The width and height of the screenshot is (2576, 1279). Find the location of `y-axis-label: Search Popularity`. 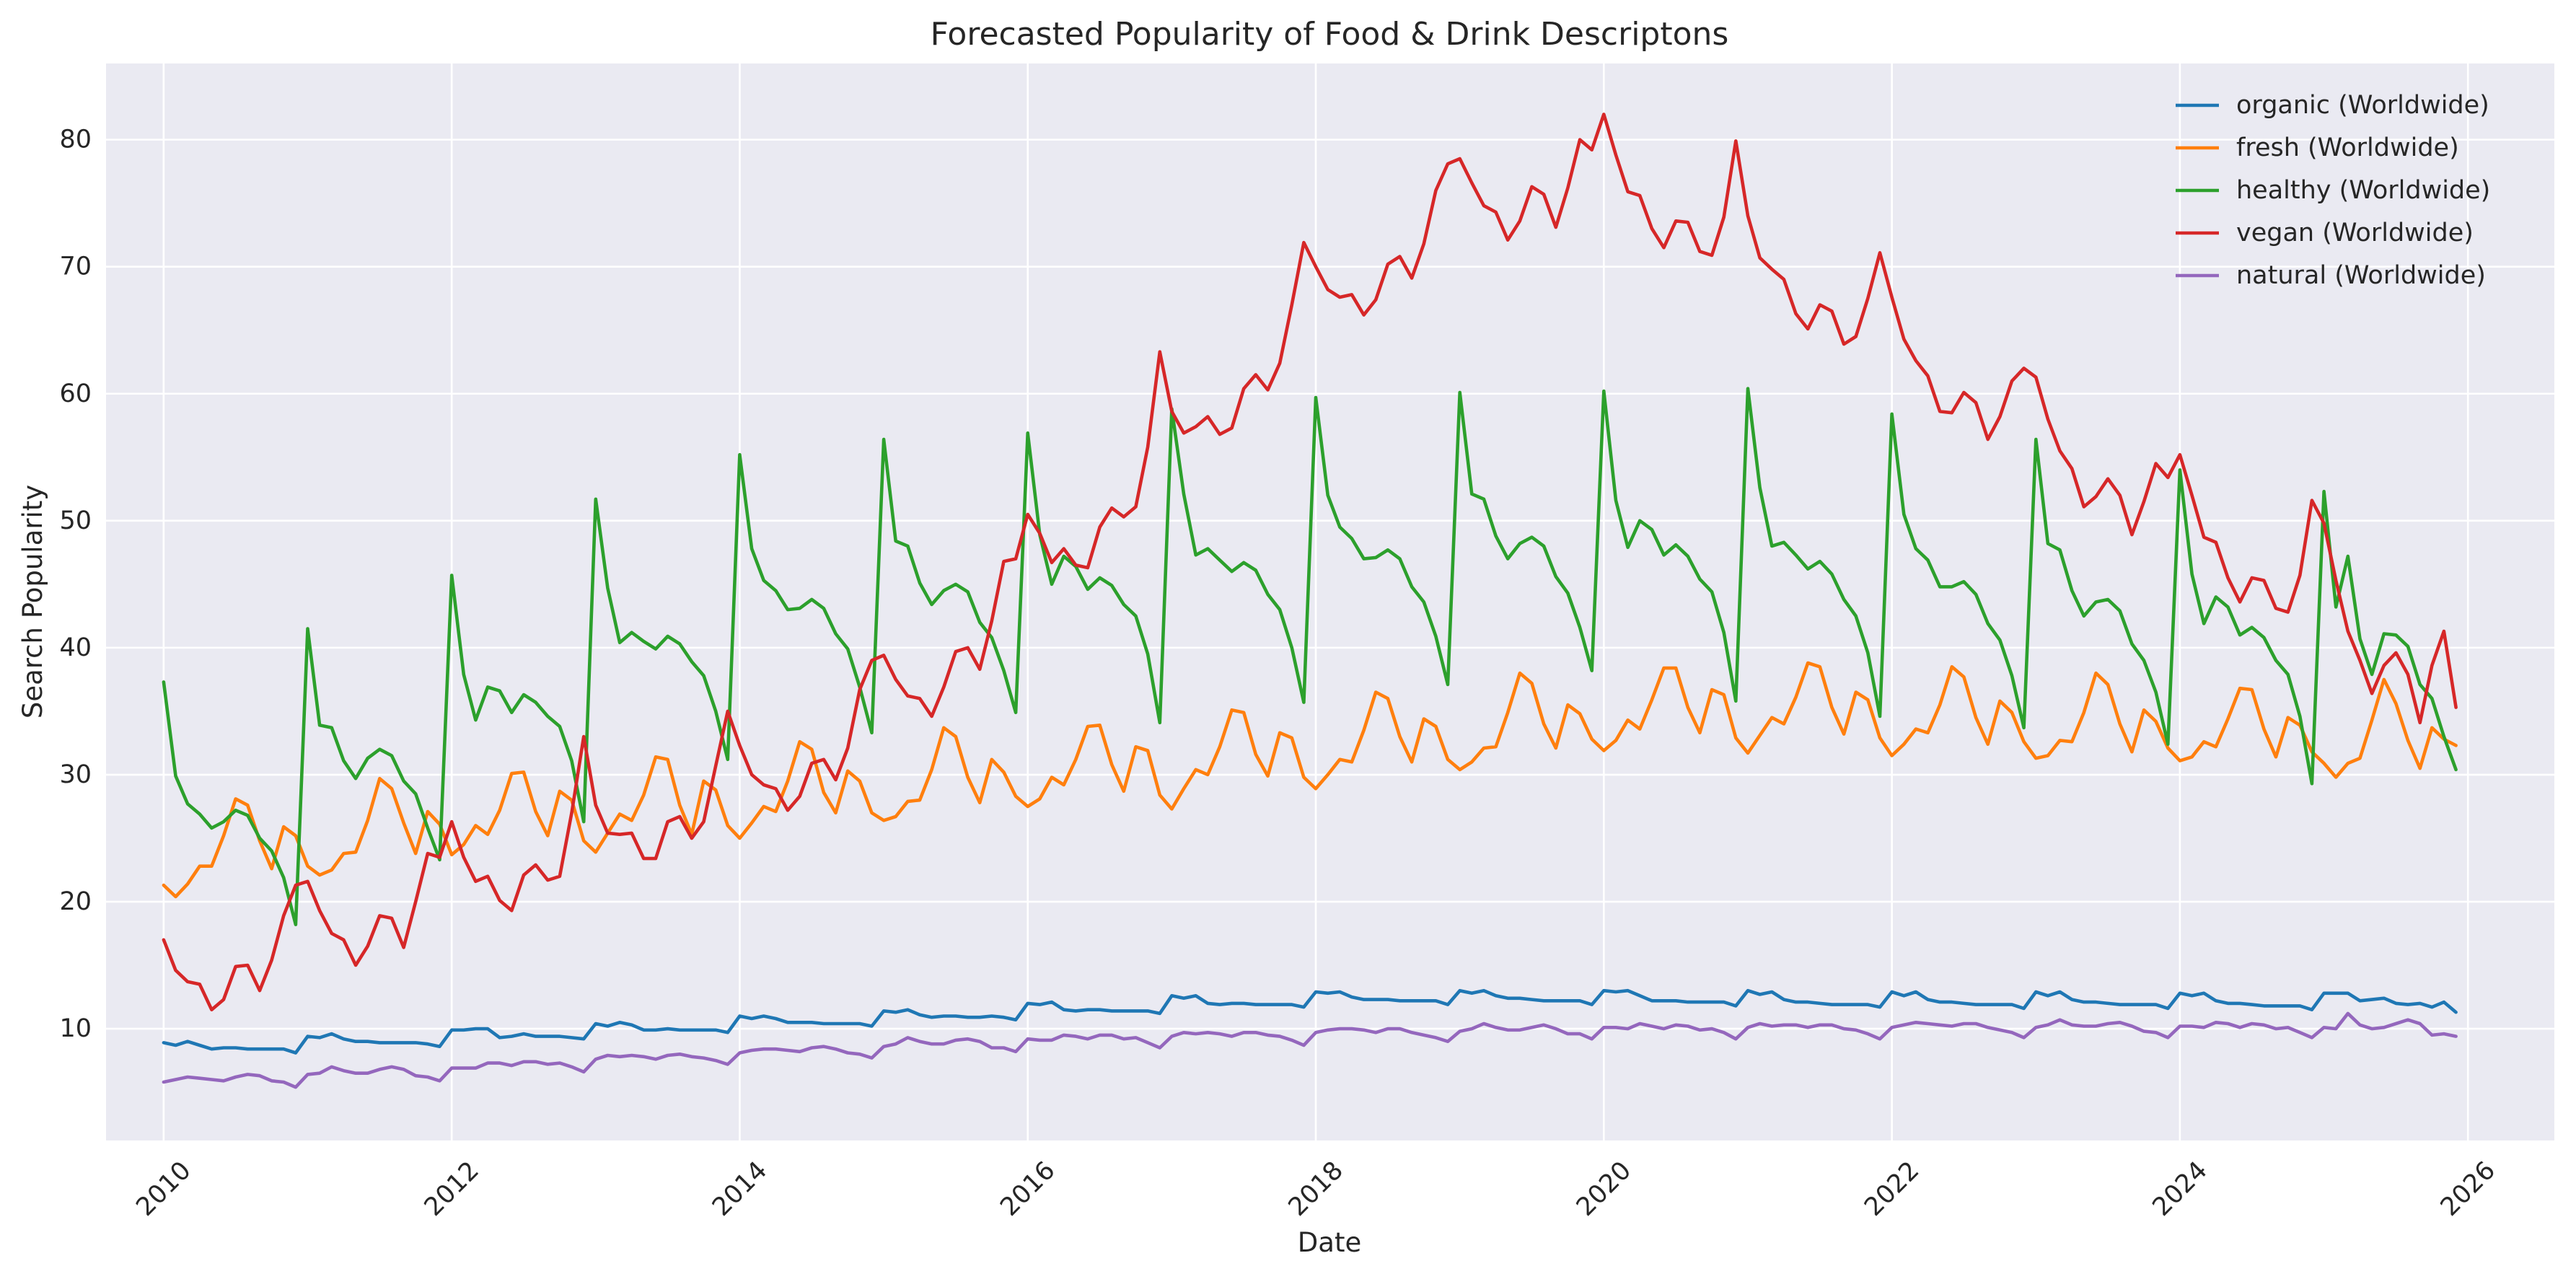

y-axis-label: Search Popularity is located at coordinates (32, 602).